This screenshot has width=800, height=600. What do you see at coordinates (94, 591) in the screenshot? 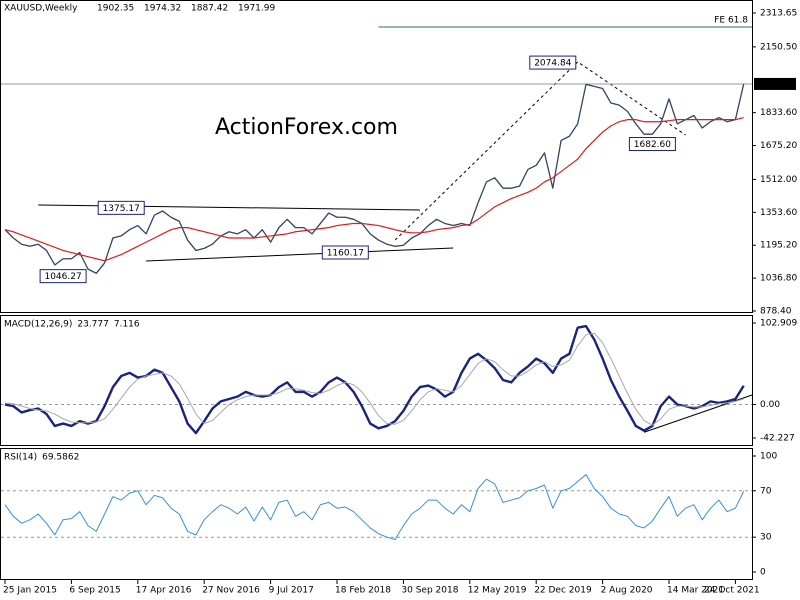
I see `x-tick-label: 6 Sep 2015` at bounding box center [94, 591].